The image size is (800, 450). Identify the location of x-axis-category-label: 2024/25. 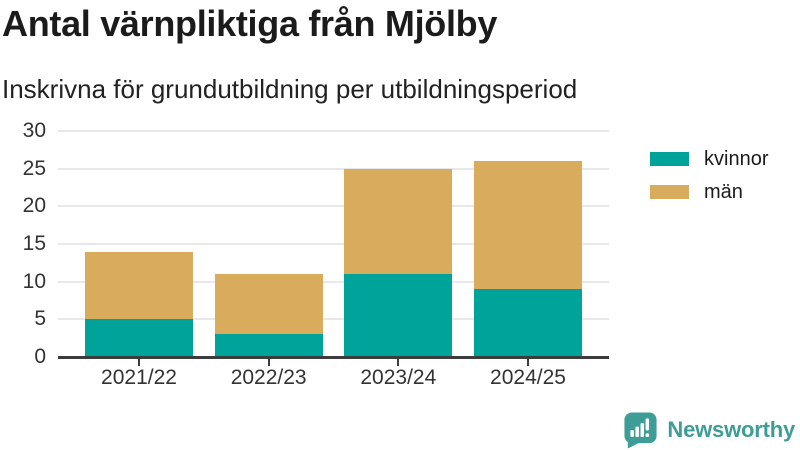
(528, 377).